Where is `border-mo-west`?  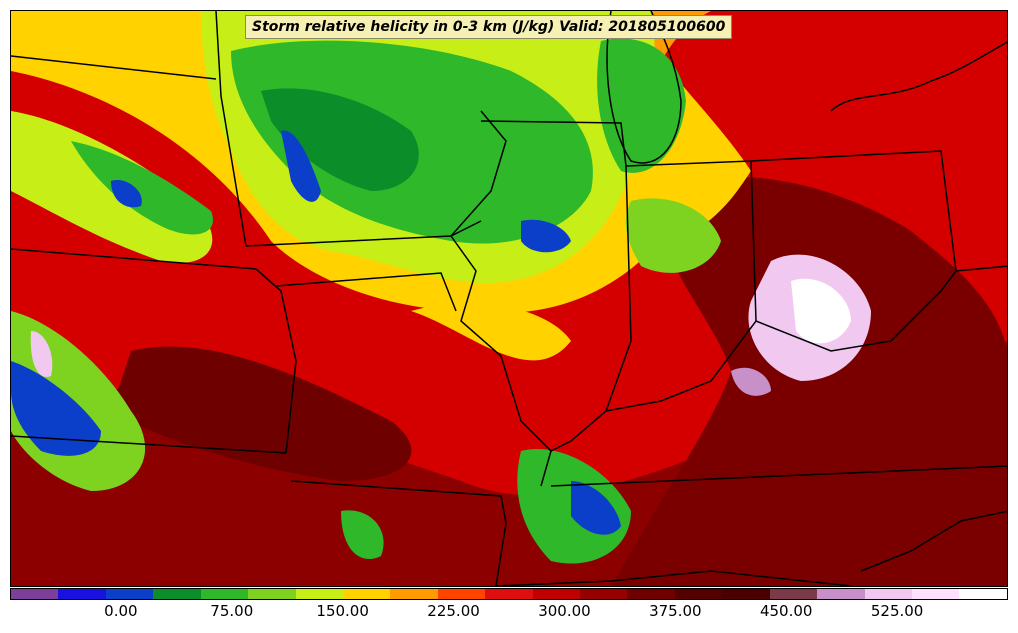 border-mo-west is located at coordinates (276, 361).